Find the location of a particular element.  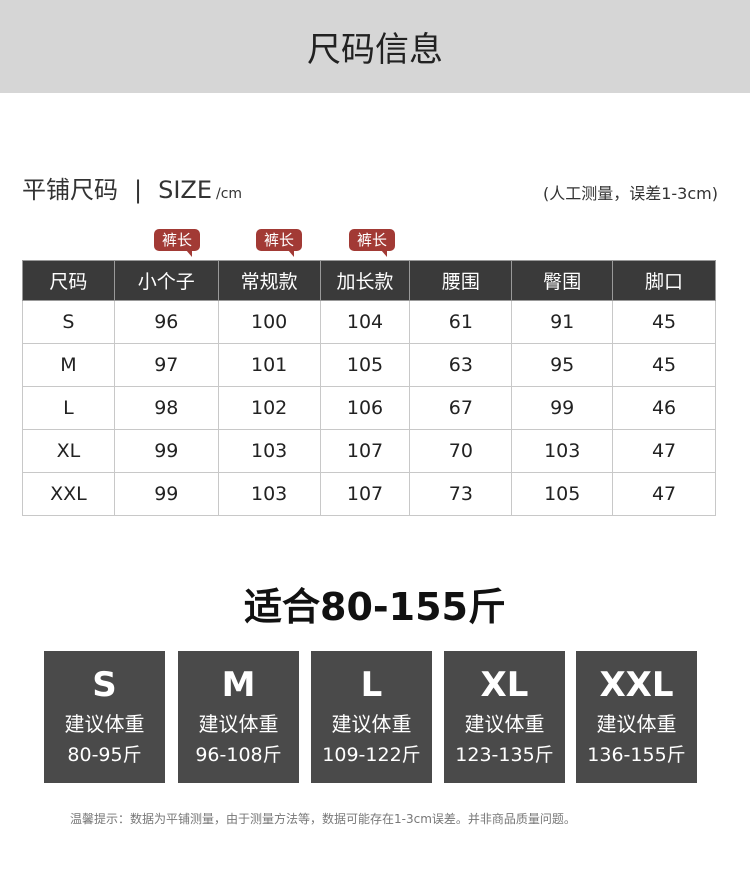

table-row: S 96 100 104 61 91 45 is located at coordinates (369, 322).